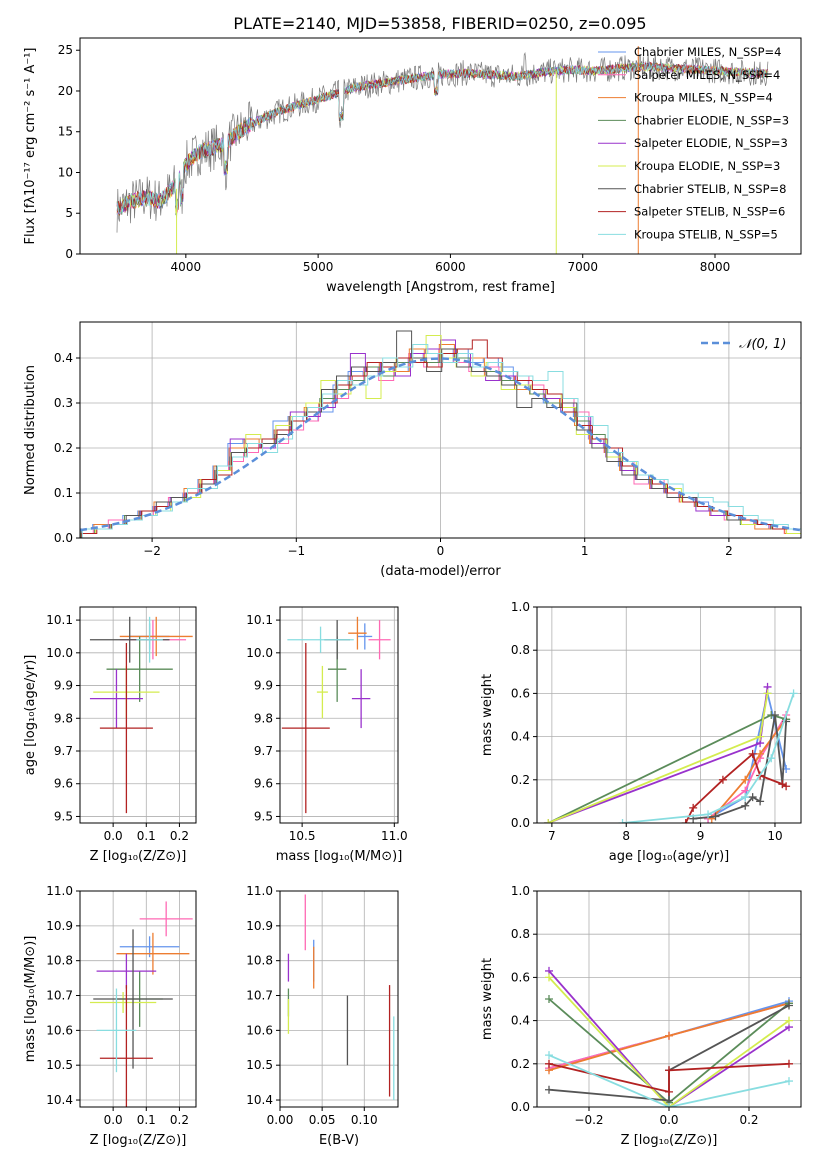 This screenshot has width=819, height=1170. I want to click on residual_histogram-x-label: (data-model)/error, so click(440, 571).